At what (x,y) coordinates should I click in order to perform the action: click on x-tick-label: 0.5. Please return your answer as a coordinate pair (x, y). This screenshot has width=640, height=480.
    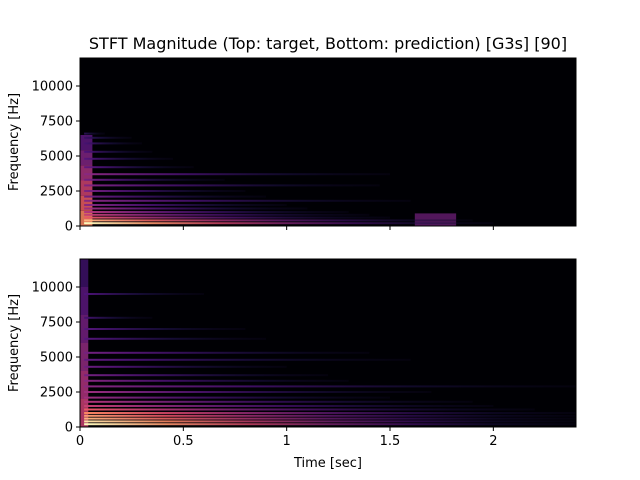
    Looking at the image, I should click on (183, 441).